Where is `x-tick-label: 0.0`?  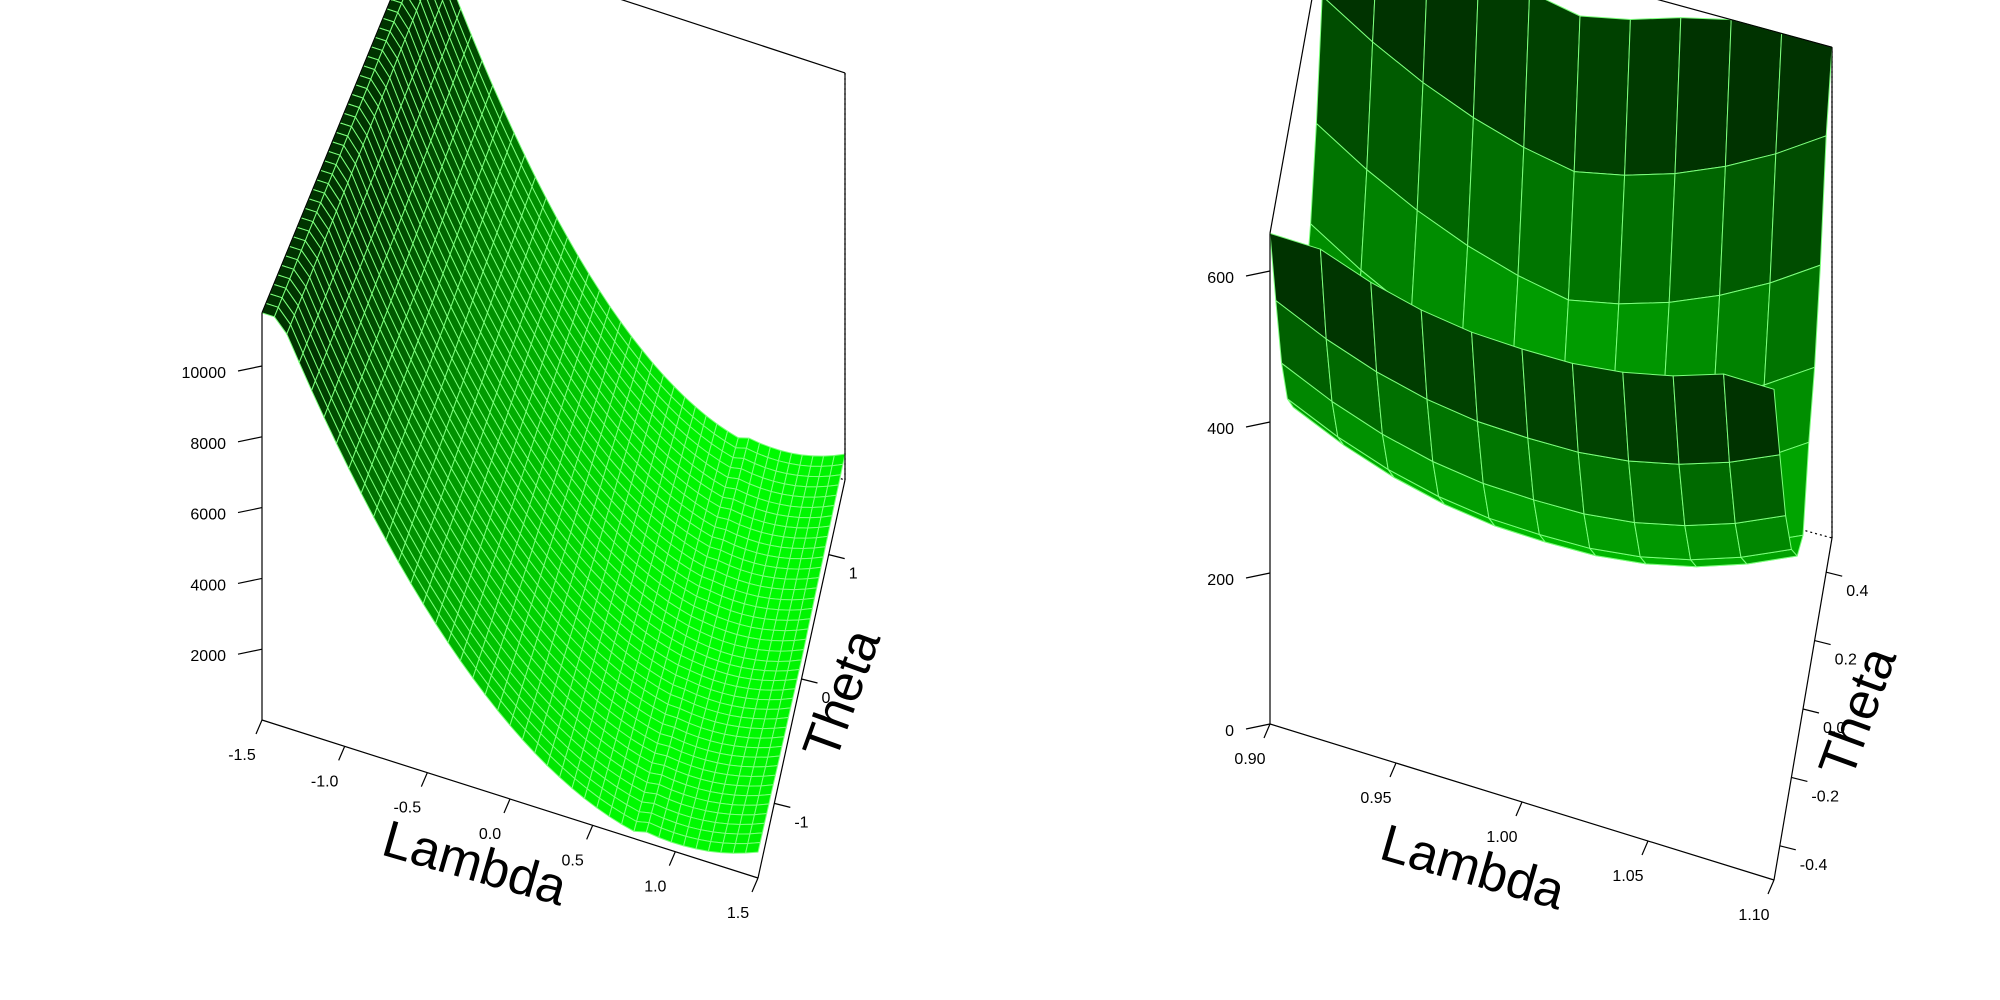 x-tick-label: 0.0 is located at coordinates (490, 834).